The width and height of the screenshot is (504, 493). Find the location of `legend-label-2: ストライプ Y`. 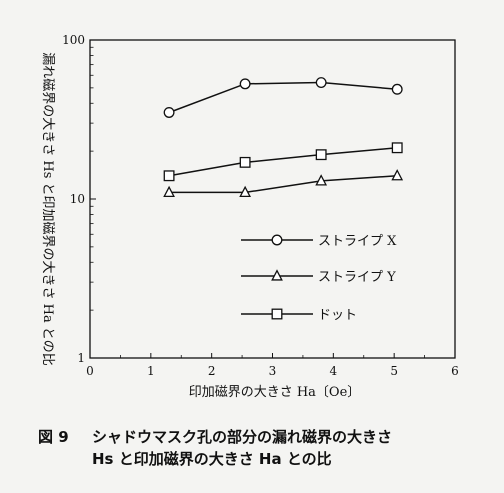

legend-label-2: ストライプ Y is located at coordinates (357, 277).